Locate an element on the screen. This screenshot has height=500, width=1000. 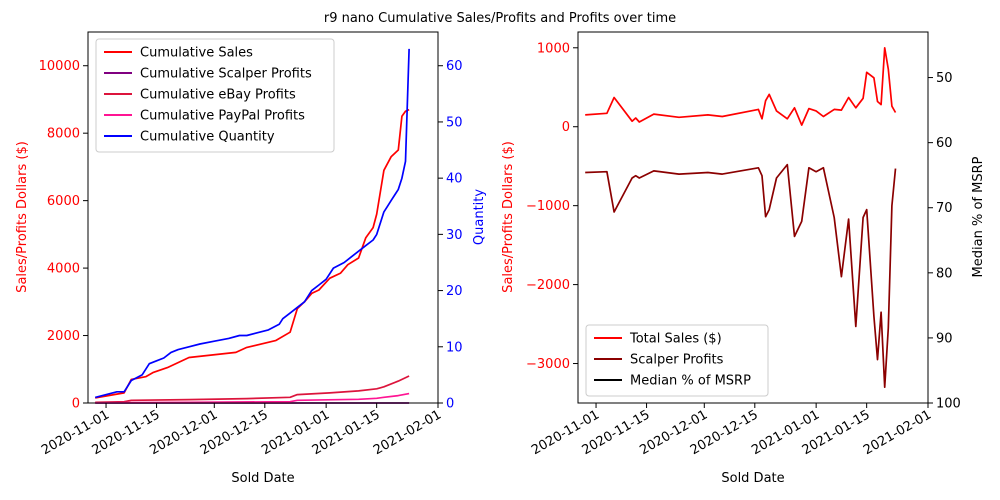
right-chart-legend-label: Scalper Profits is located at coordinates (677, 360).